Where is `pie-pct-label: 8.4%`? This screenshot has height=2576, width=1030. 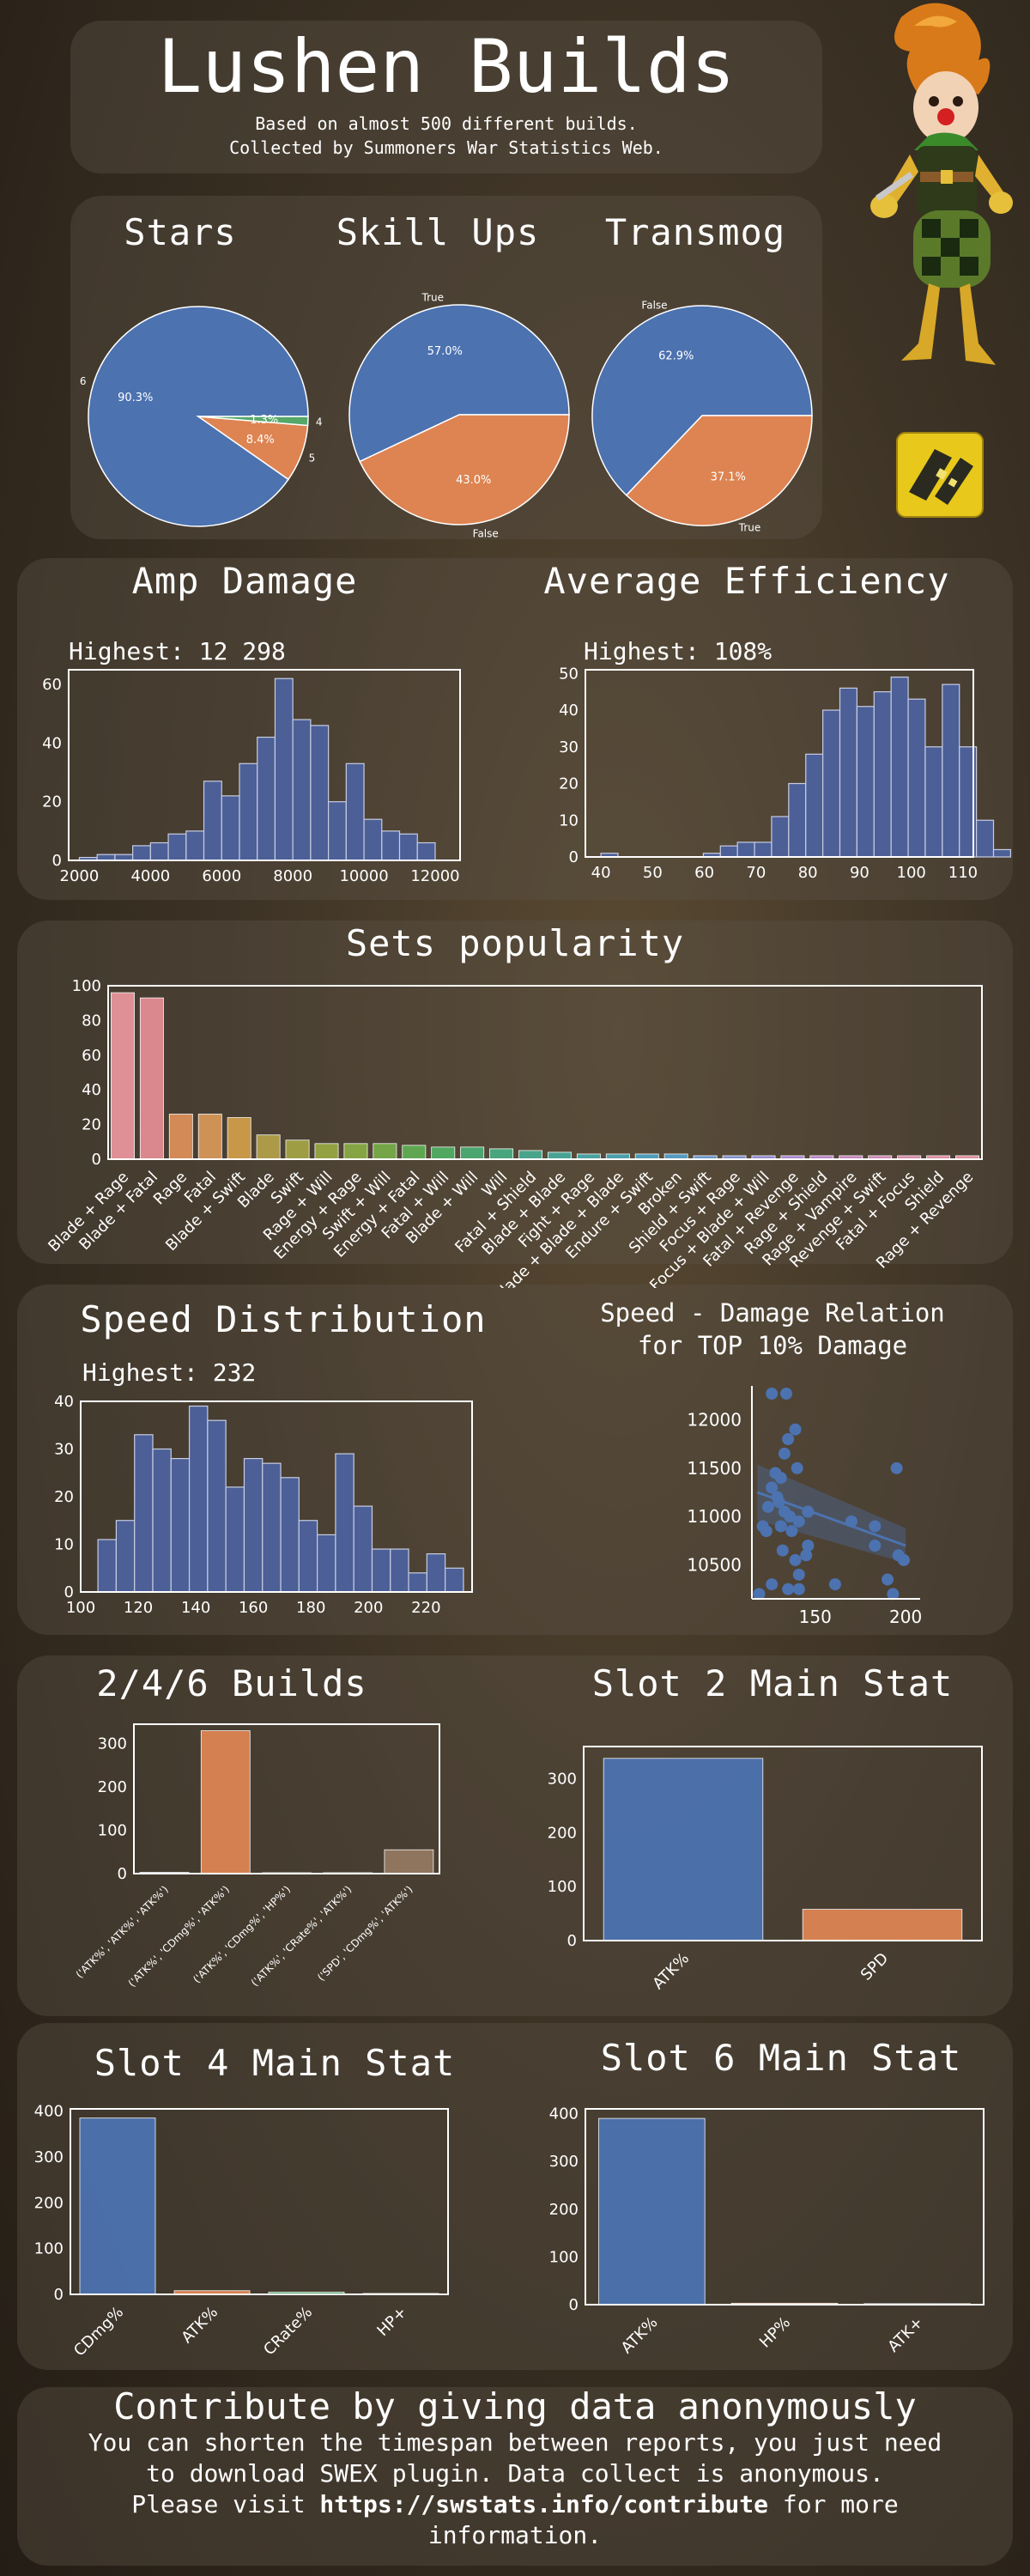 pie-pct-label: 8.4% is located at coordinates (260, 441).